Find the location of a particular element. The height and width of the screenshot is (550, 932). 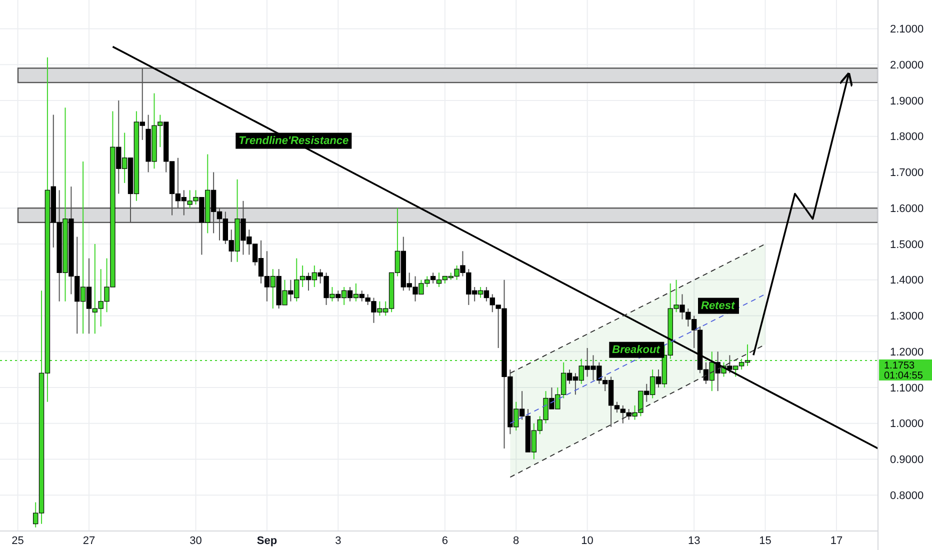

y-tick-label: 2.1000 is located at coordinates (907, 30).